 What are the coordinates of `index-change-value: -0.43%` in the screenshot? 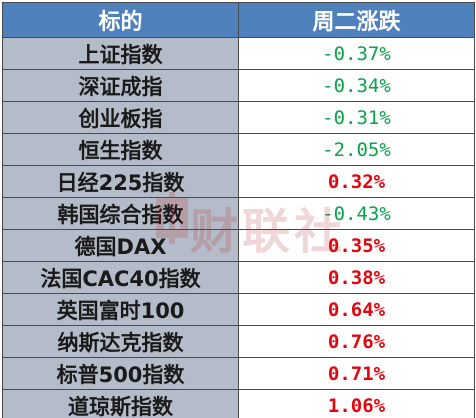 It's located at (356, 213).